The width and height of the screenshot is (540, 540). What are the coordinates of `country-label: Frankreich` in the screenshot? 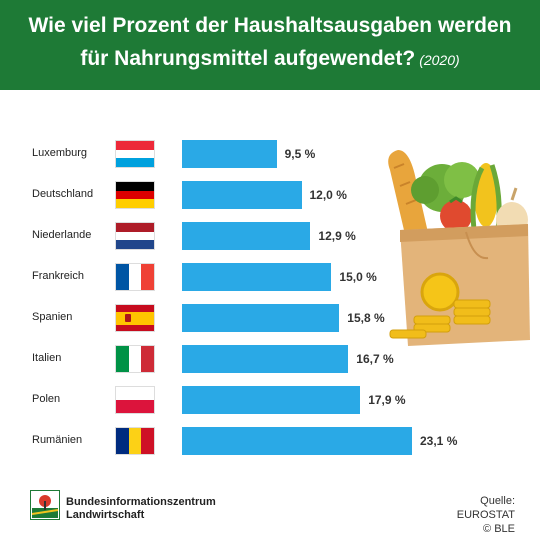 It's located at (58, 276).